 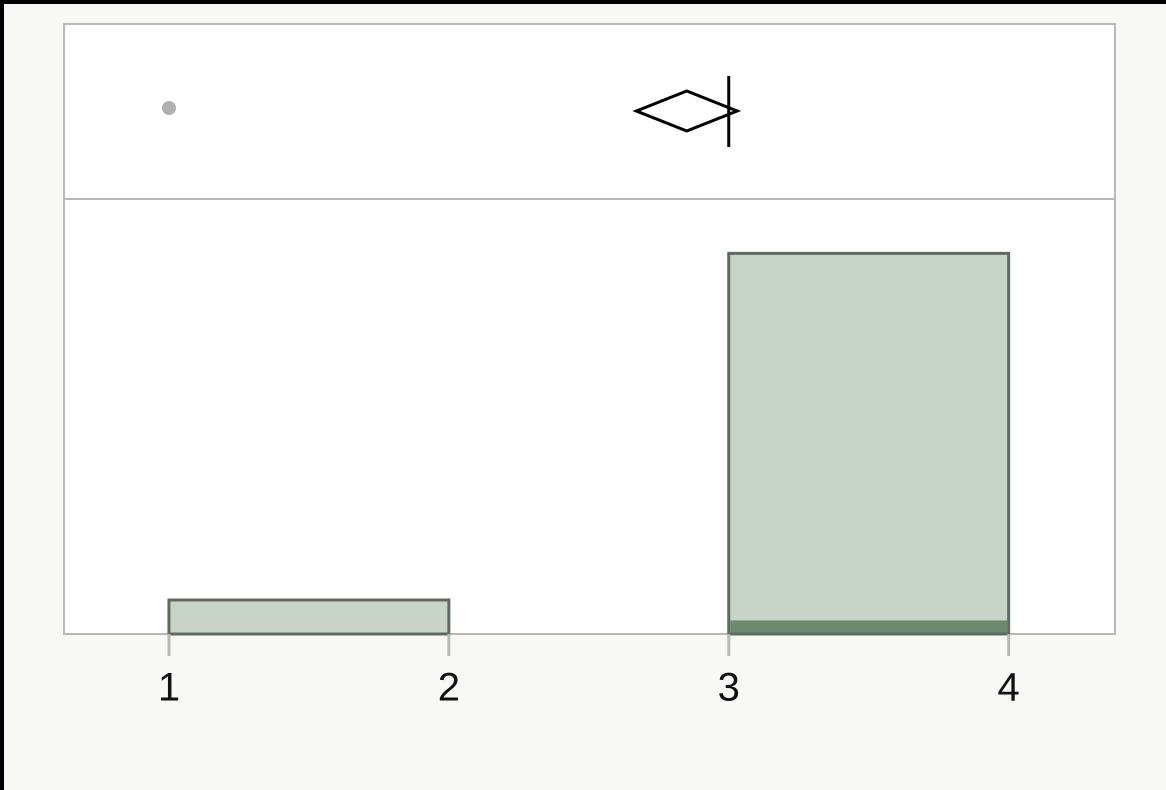 I want to click on mean-diamond, so click(x=687, y=111).